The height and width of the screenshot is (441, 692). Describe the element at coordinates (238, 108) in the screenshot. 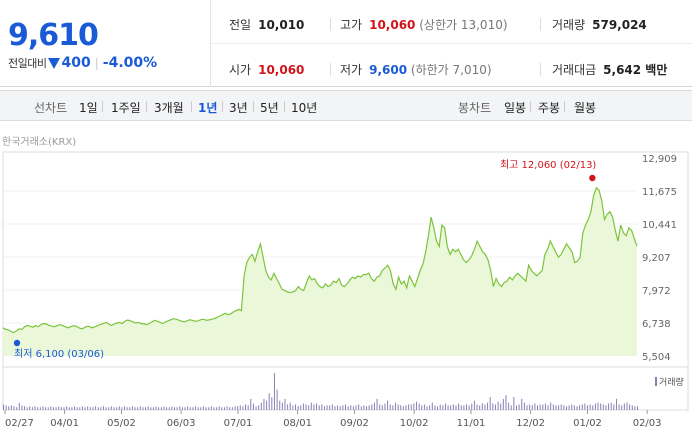

I see `tab-3y: 3년` at that location.